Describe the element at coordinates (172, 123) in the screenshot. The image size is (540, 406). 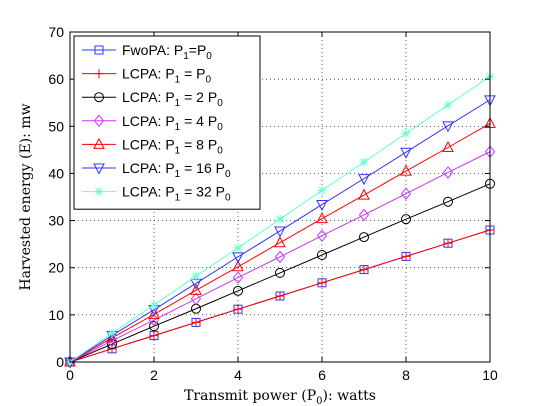
I see `legend-label: LCPA: P1 = 4 P0` at that location.